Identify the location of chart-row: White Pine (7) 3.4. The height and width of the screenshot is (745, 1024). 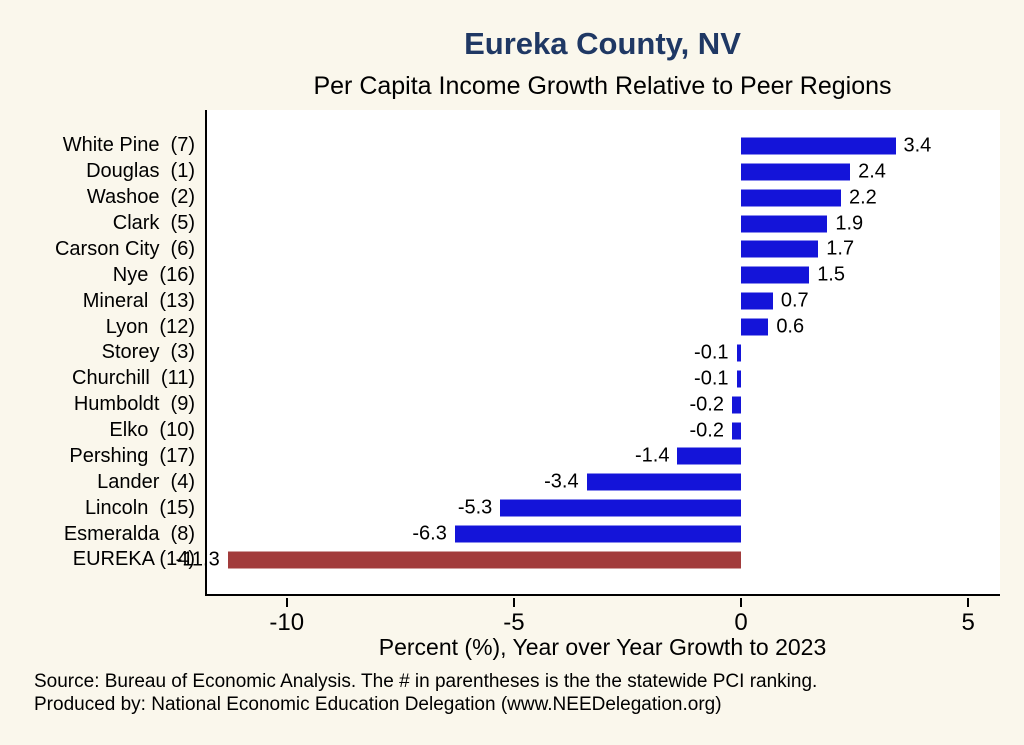
(500, 146).